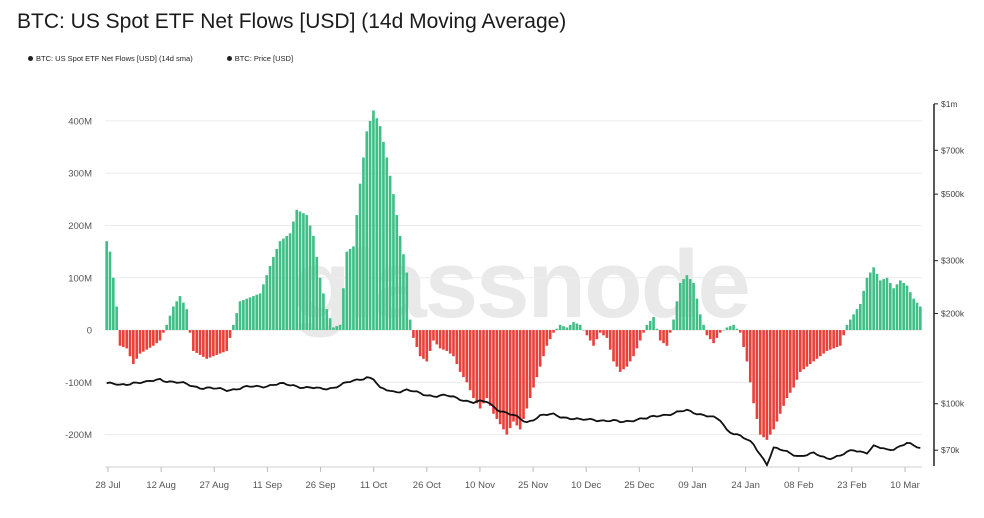 The width and height of the screenshot is (984, 518). What do you see at coordinates (905, 485) in the screenshot?
I see `x-tick-label: 10 Mar` at bounding box center [905, 485].